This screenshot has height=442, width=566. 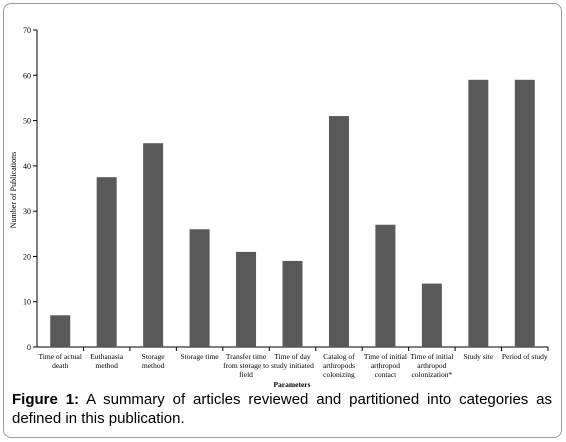 What do you see at coordinates (27, 211) in the screenshot?
I see `y-tick-label: 30` at bounding box center [27, 211].